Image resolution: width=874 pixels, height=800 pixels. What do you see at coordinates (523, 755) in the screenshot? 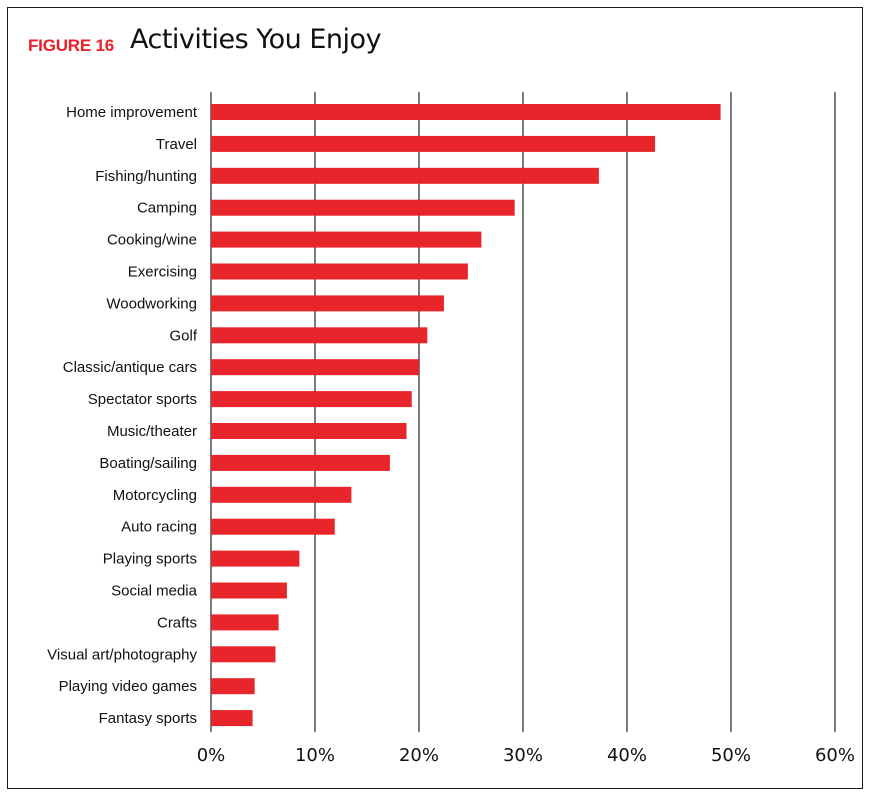
I see `x-tick-label: 30%` at bounding box center [523, 755].